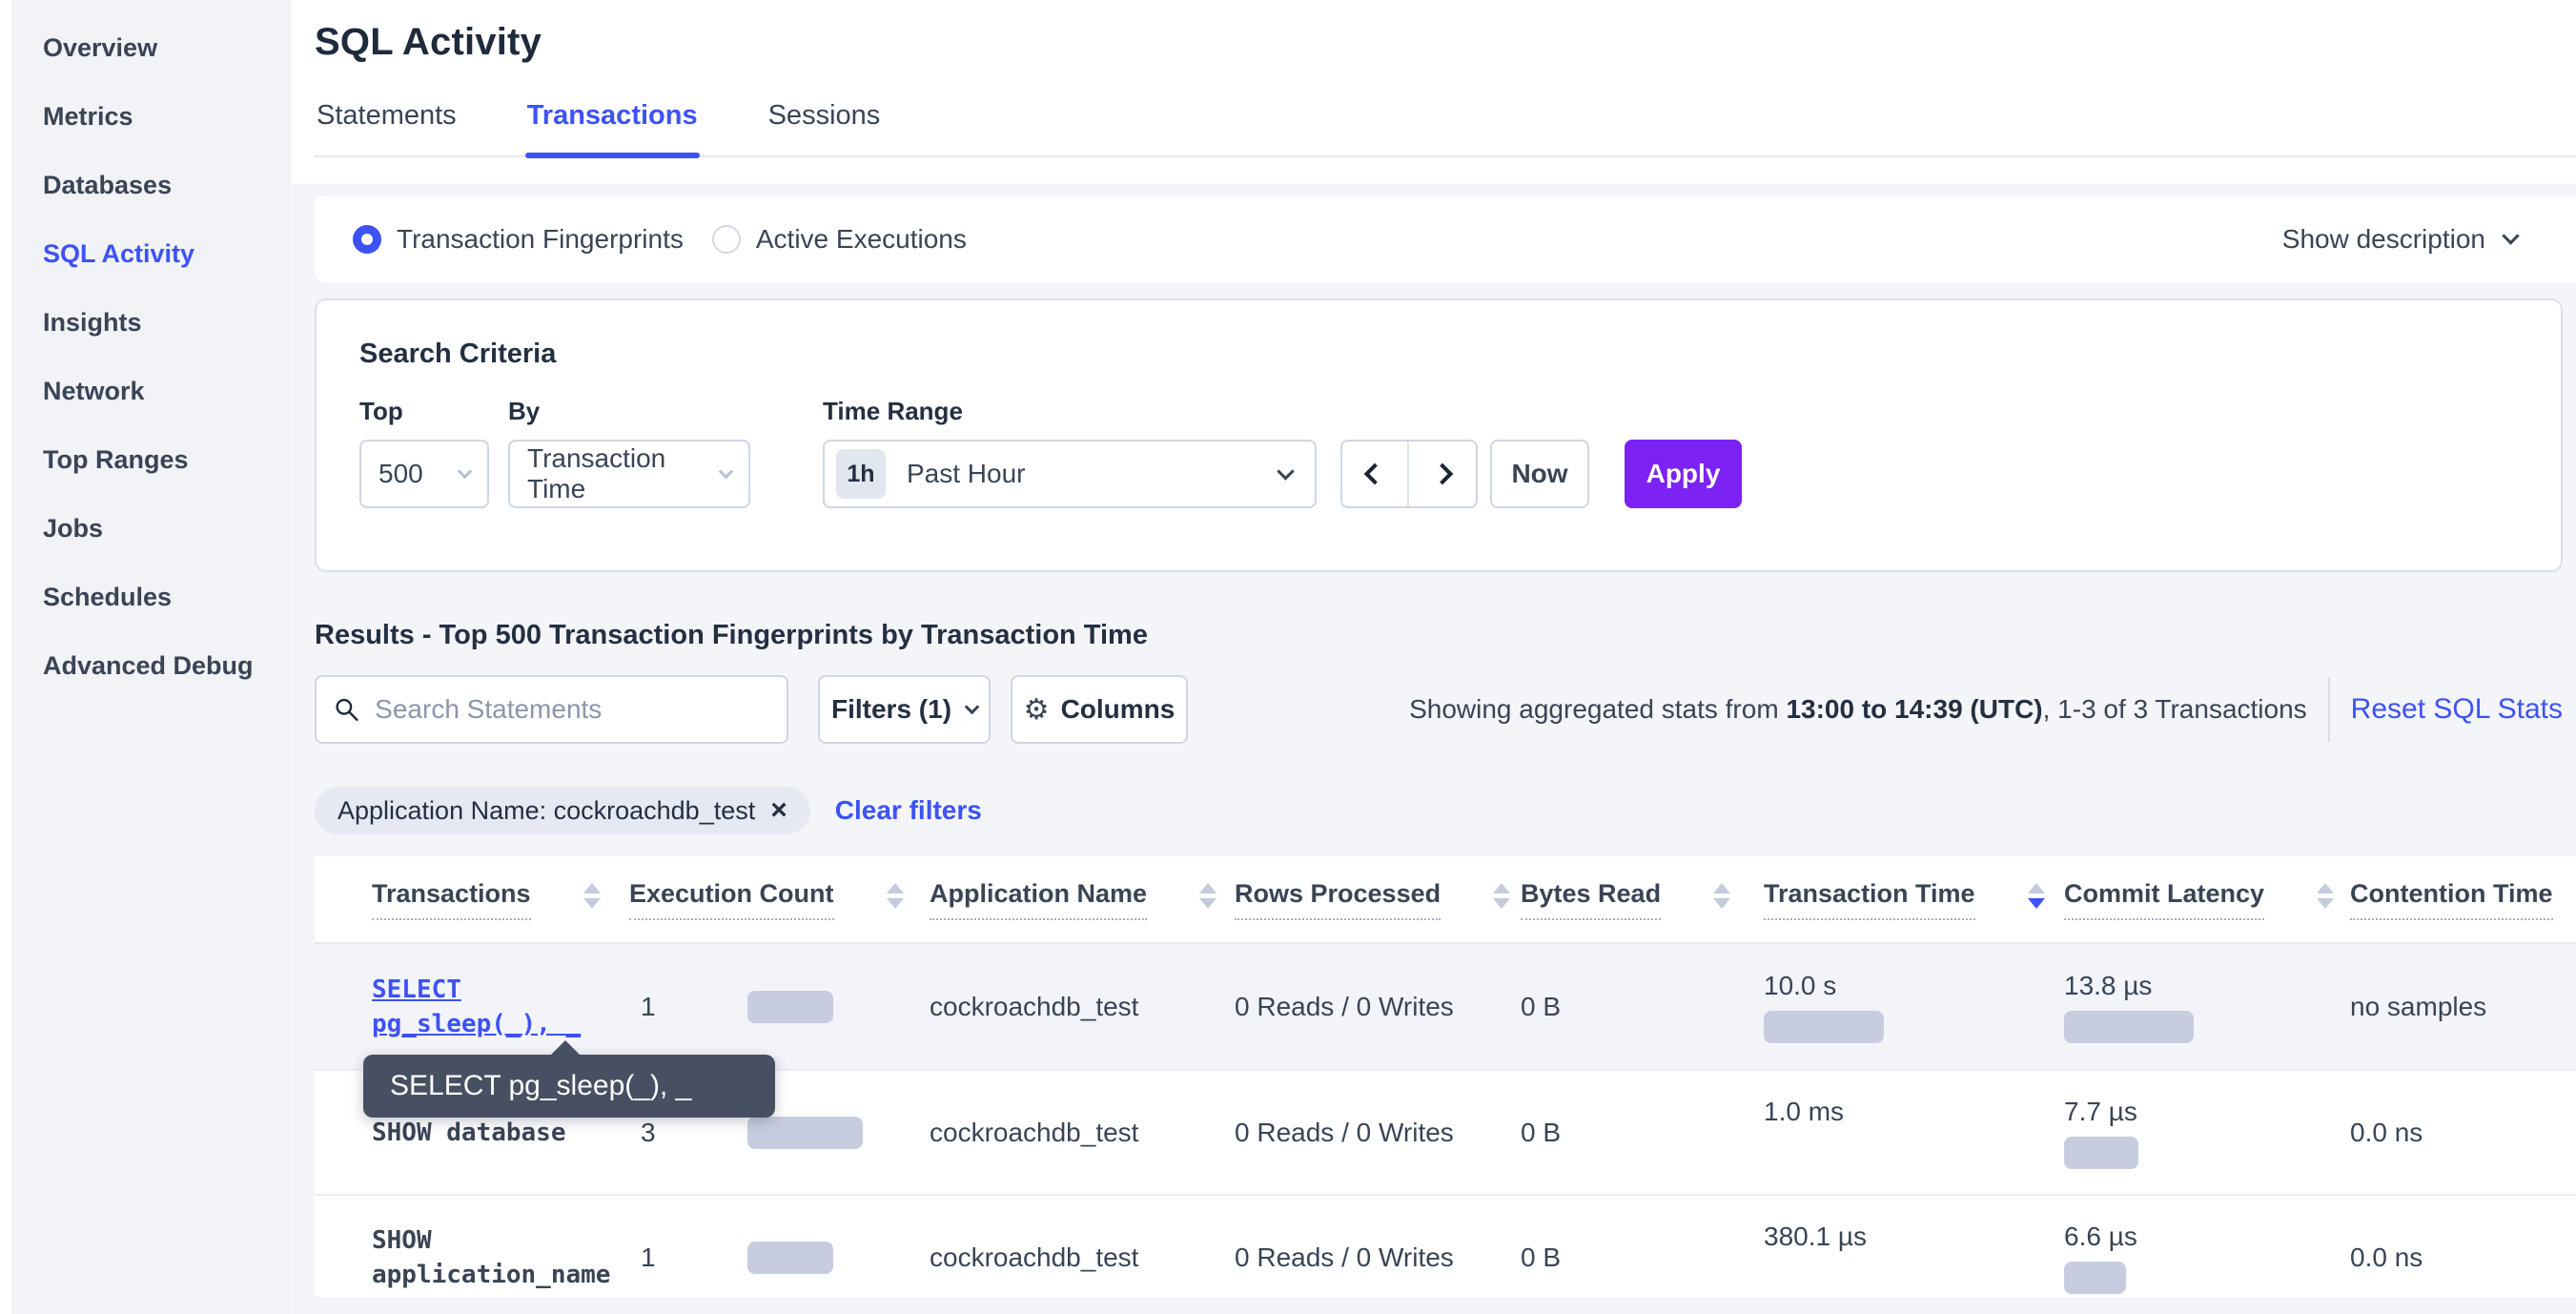 The height and width of the screenshot is (1314, 2576). Describe the element at coordinates (1036, 709) in the screenshot. I see `gear-icon: ⚙` at that location.